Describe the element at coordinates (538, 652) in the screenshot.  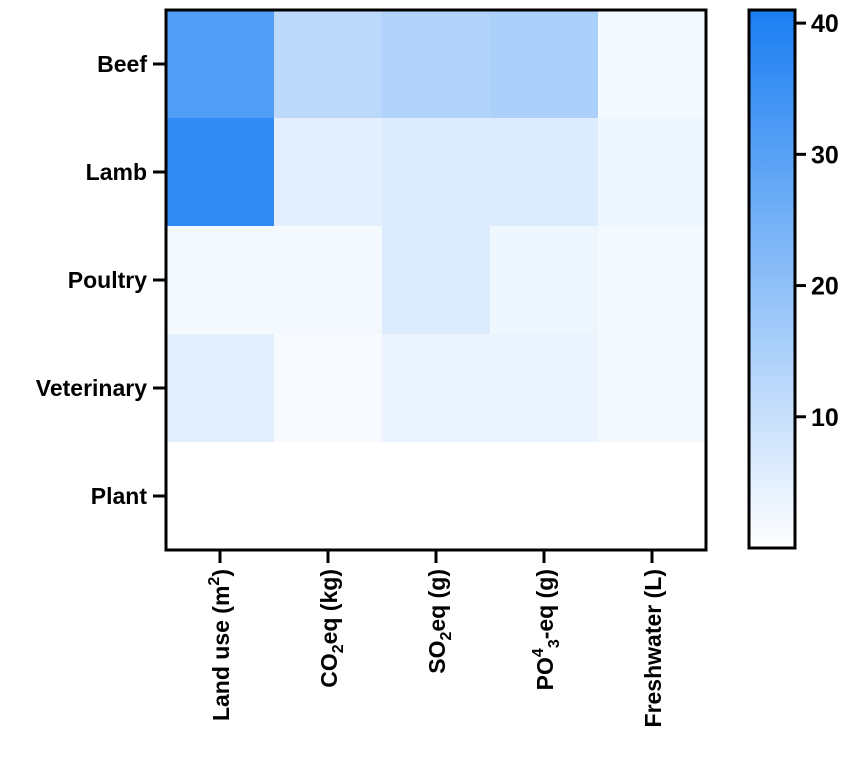
I see `column-label-superscript: 4` at that location.